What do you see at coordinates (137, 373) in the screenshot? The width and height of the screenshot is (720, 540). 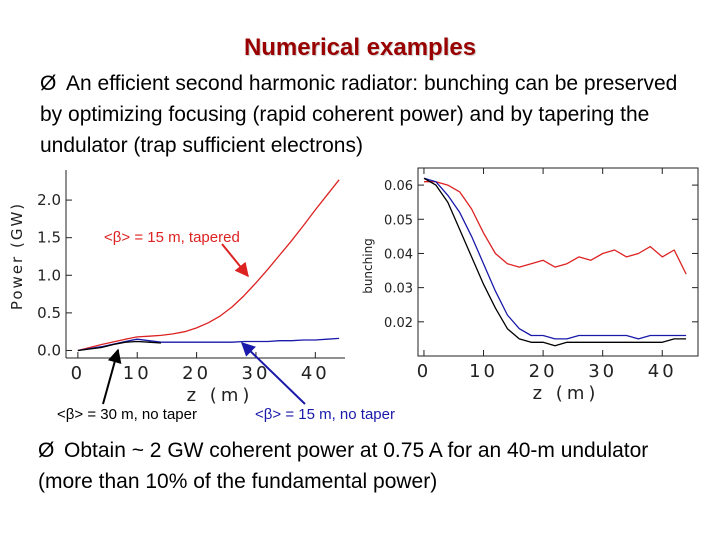 I see `power-x-tick-label: 10` at bounding box center [137, 373].